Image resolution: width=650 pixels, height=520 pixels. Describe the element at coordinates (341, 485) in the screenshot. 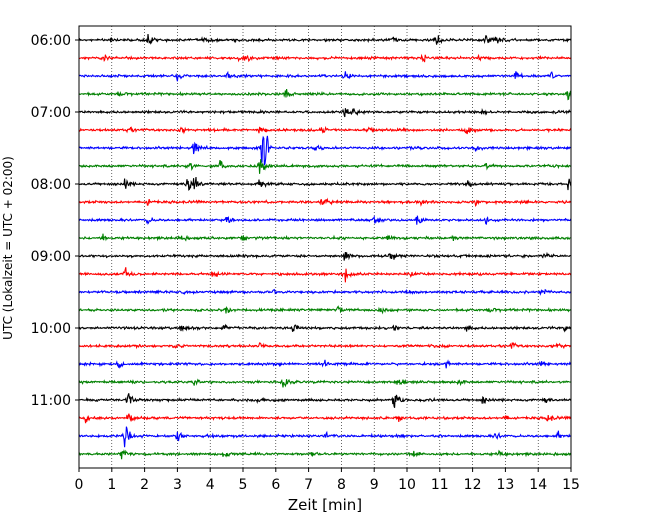

I see `x-tick-label: 8` at that location.